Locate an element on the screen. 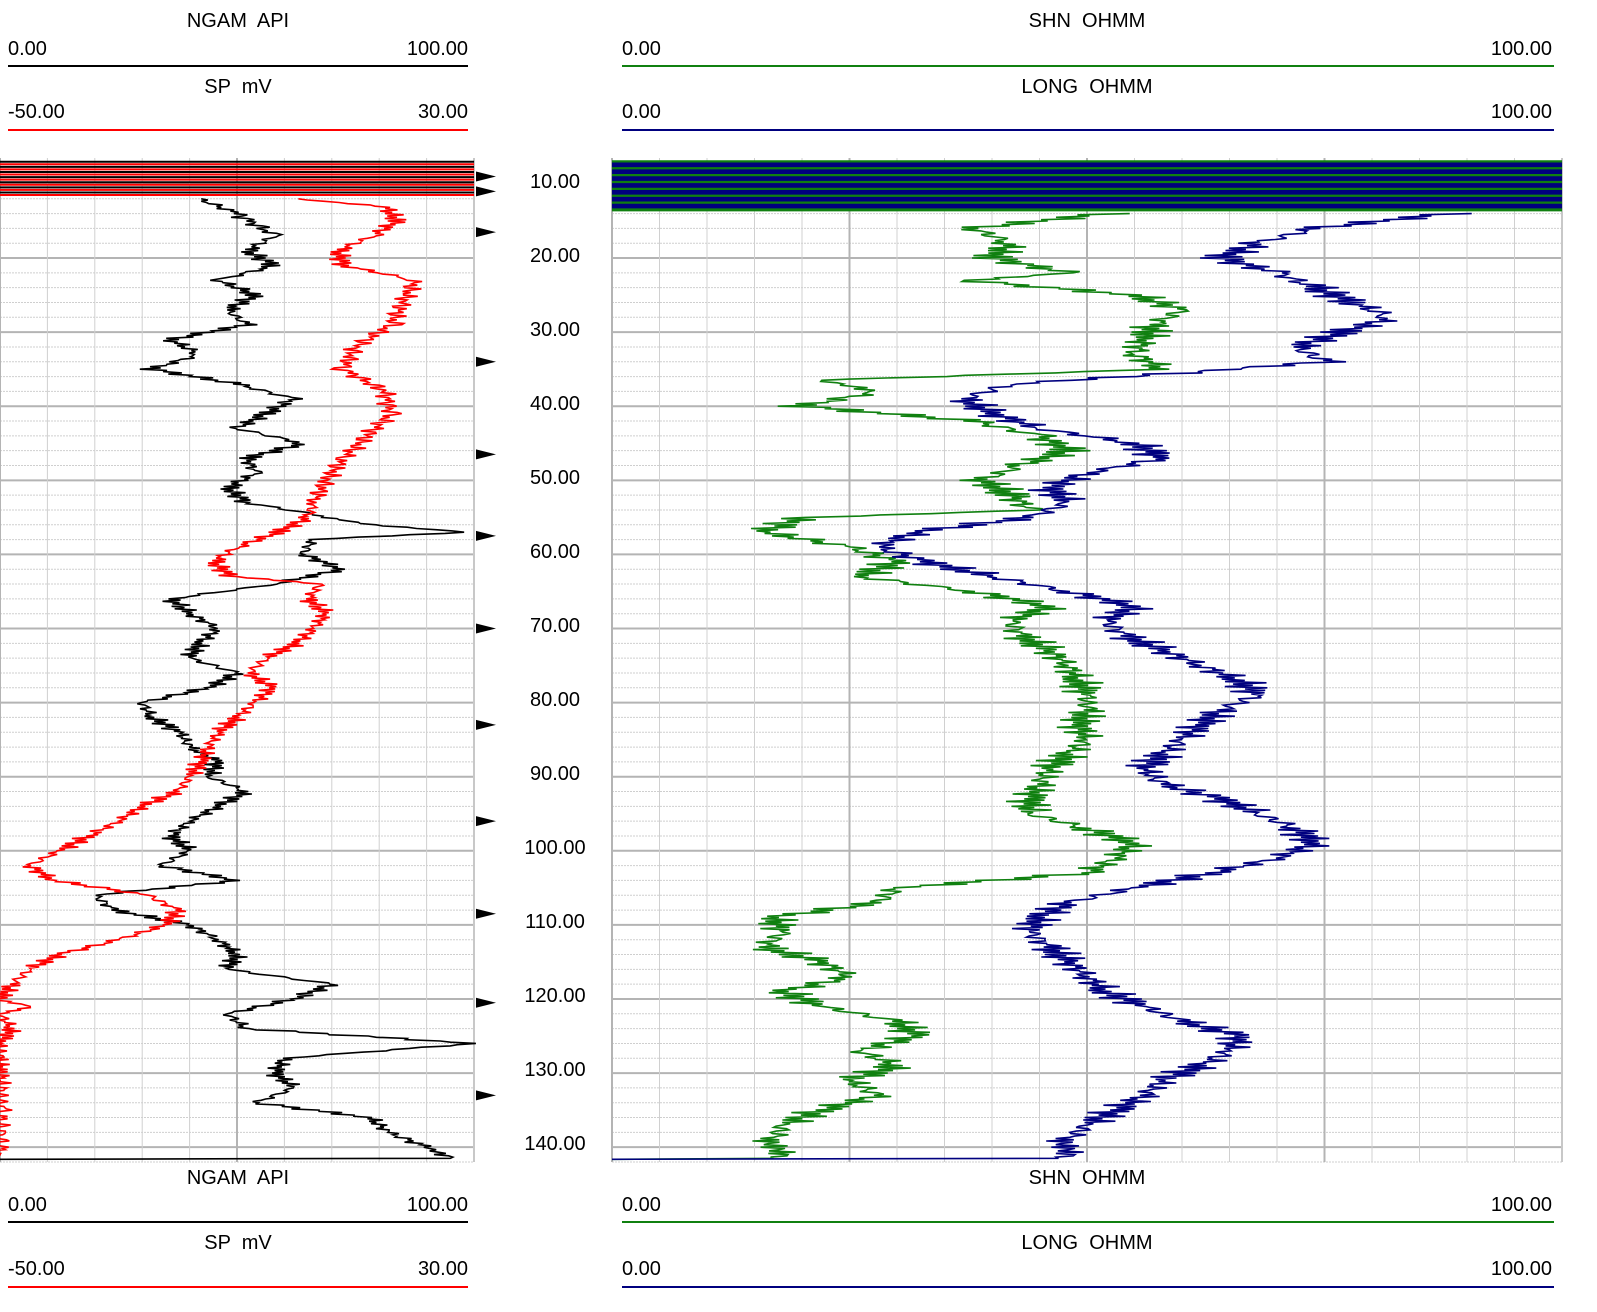  depth-label: 50.00 is located at coordinates (555, 478).